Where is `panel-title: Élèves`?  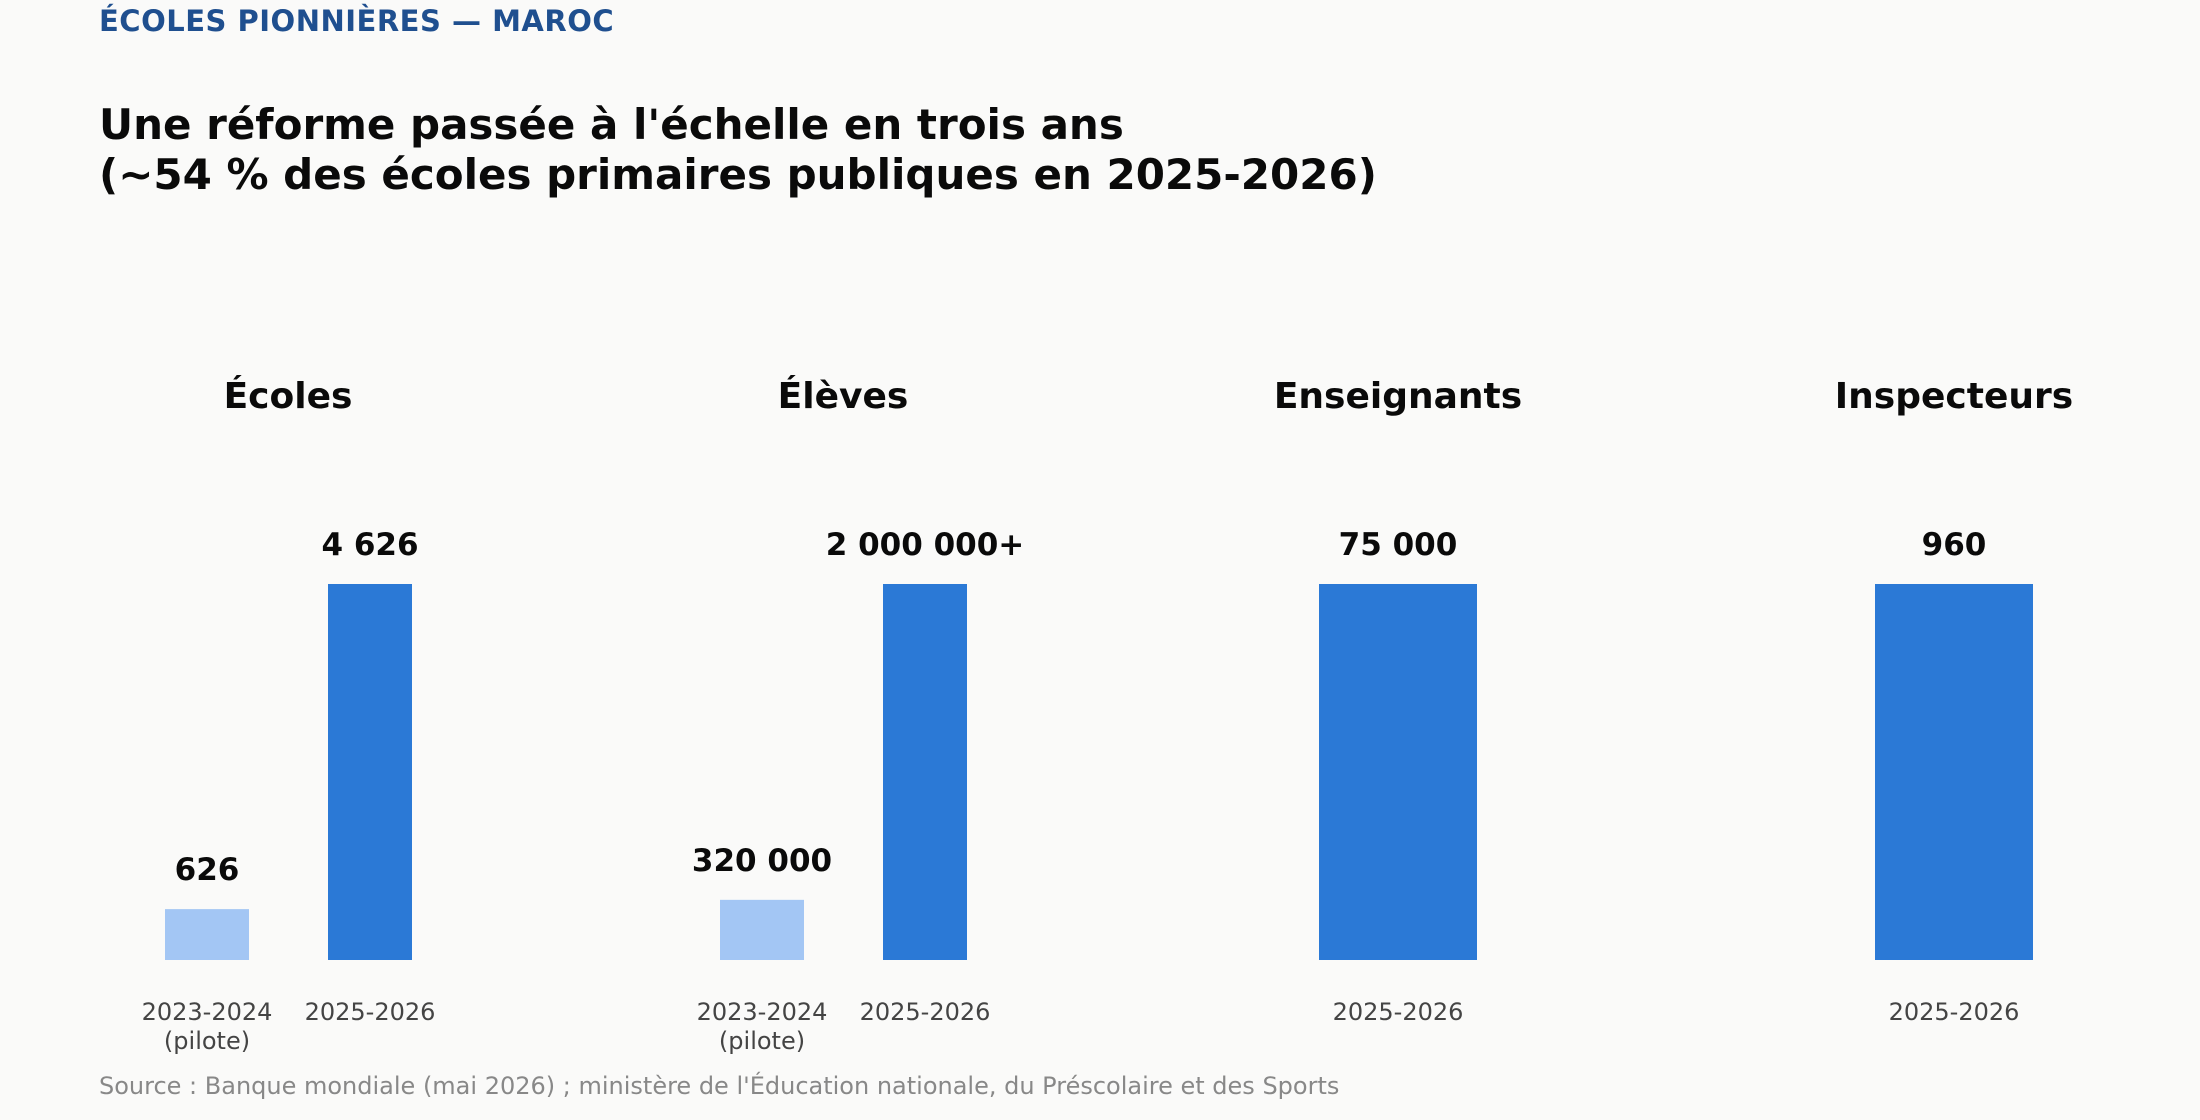
panel-title: Élèves is located at coordinates (843, 396).